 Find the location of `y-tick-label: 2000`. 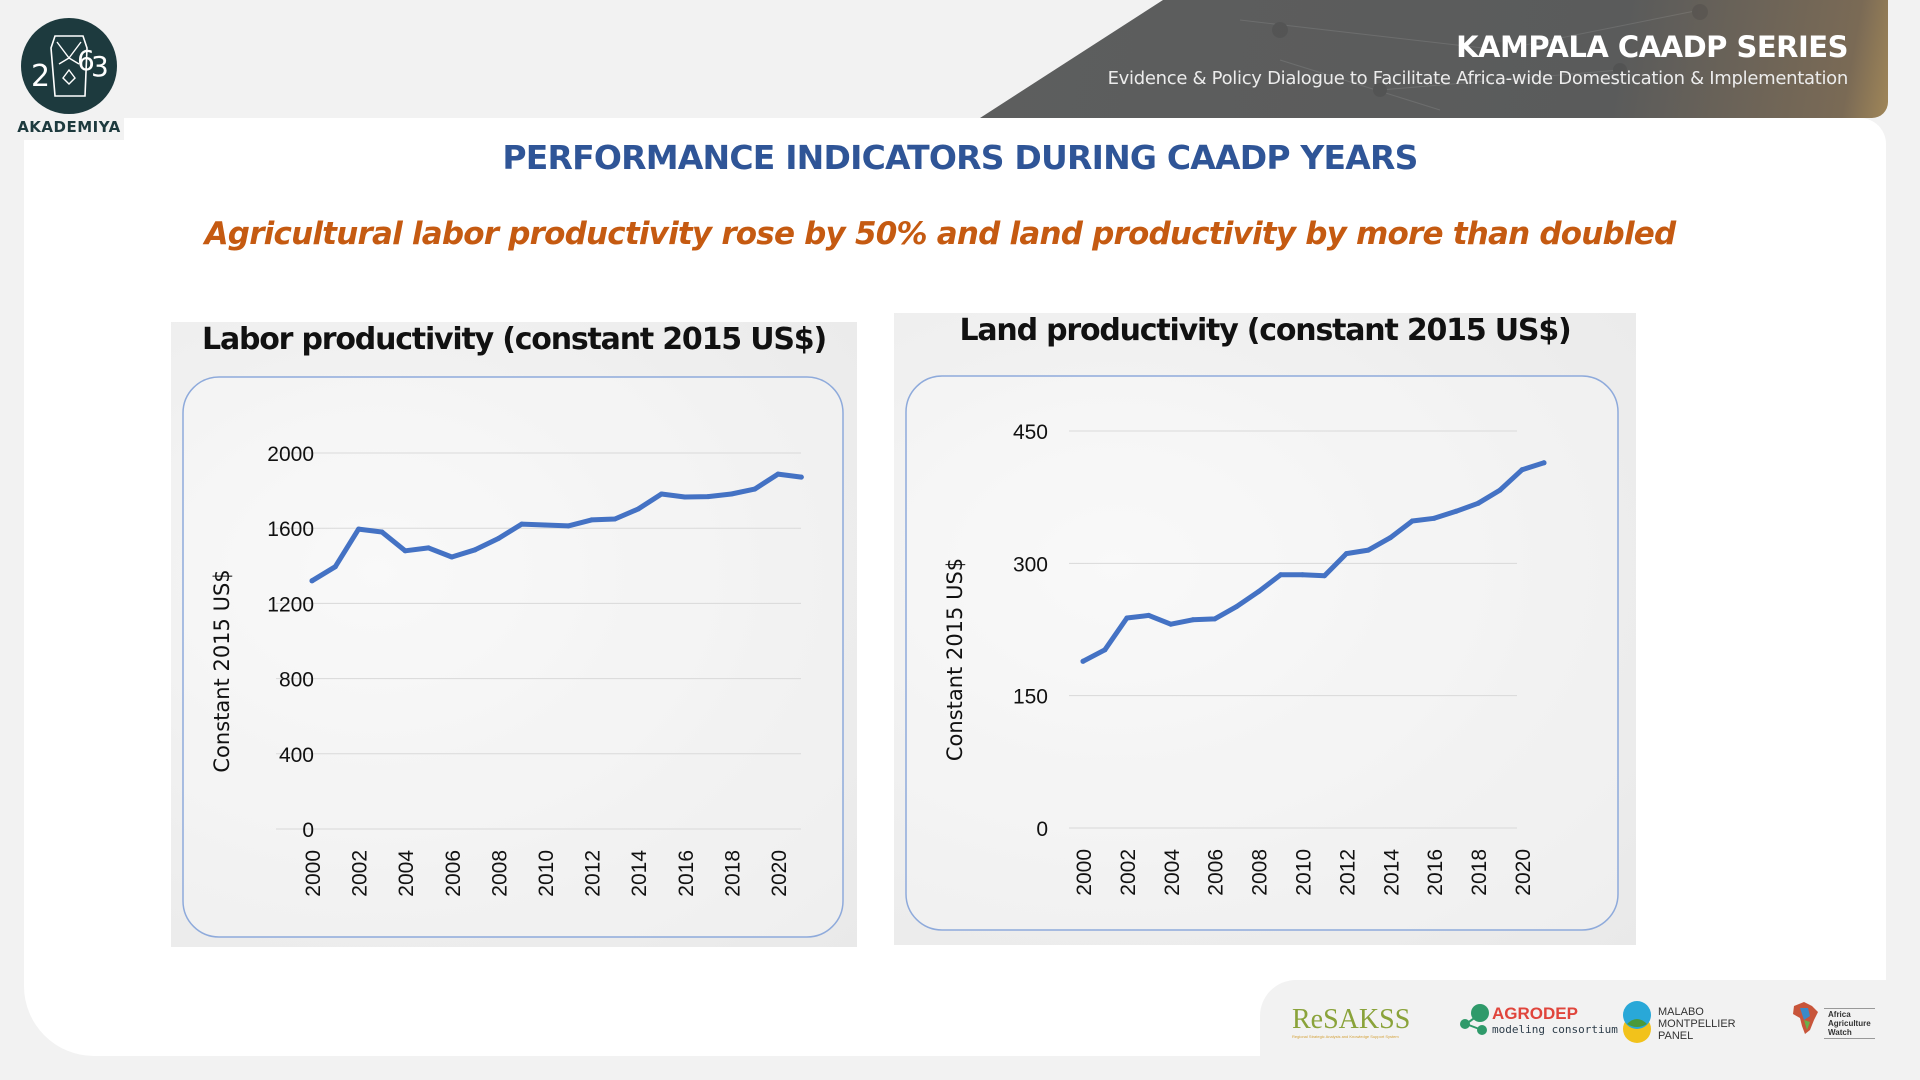

y-tick-label: 2000 is located at coordinates (290, 454).